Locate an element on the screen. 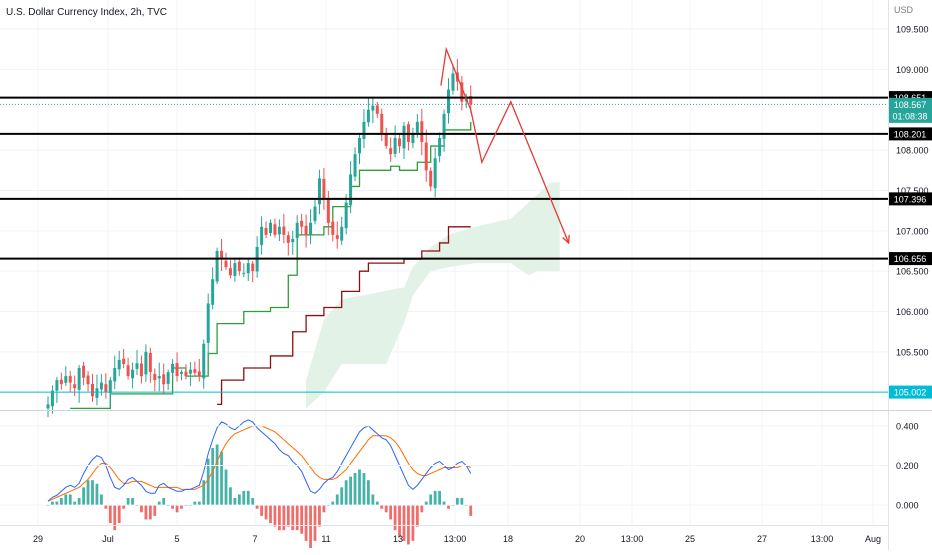  chart-title: U.S. Dollar Currency Index, 2h, TVC is located at coordinates (86, 12).